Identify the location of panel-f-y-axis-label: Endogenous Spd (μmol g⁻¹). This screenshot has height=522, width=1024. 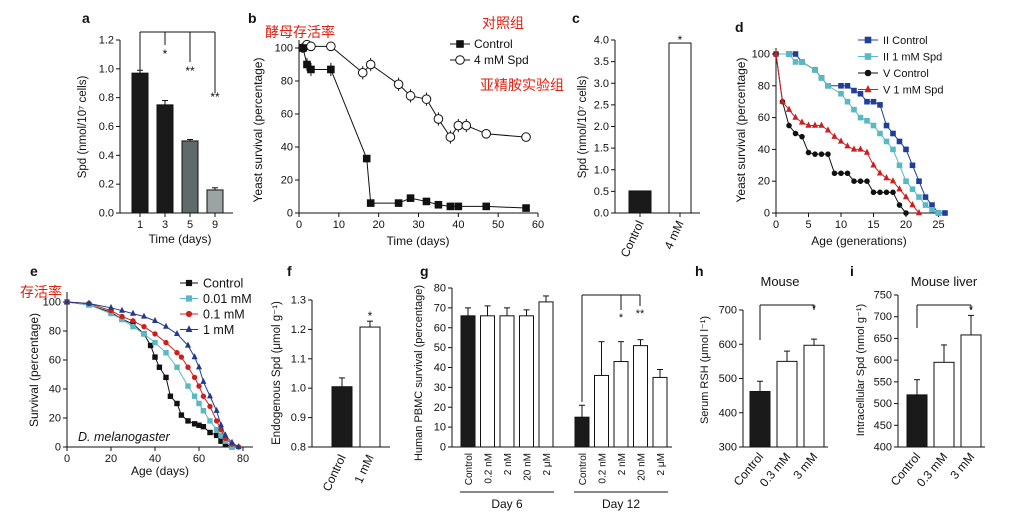
(277, 373).